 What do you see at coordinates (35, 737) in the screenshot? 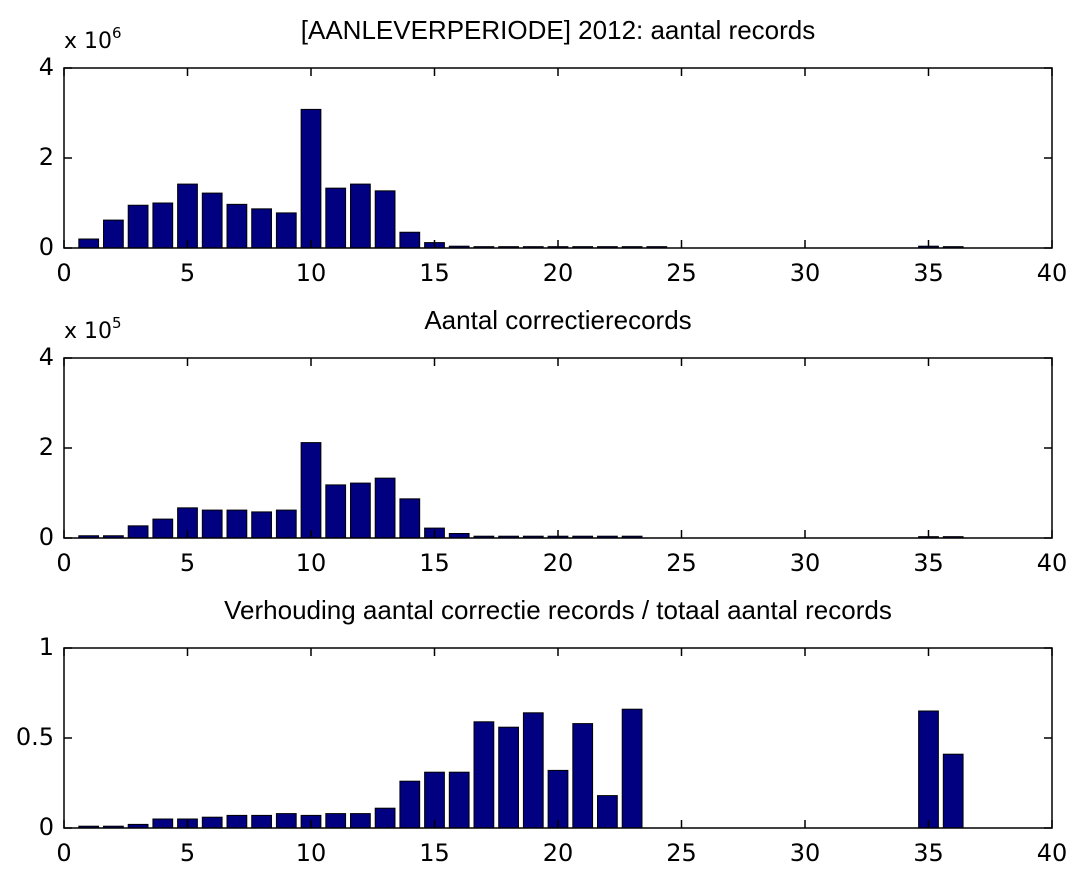
I see `y-tick-label: 0.5` at bounding box center [35, 737].